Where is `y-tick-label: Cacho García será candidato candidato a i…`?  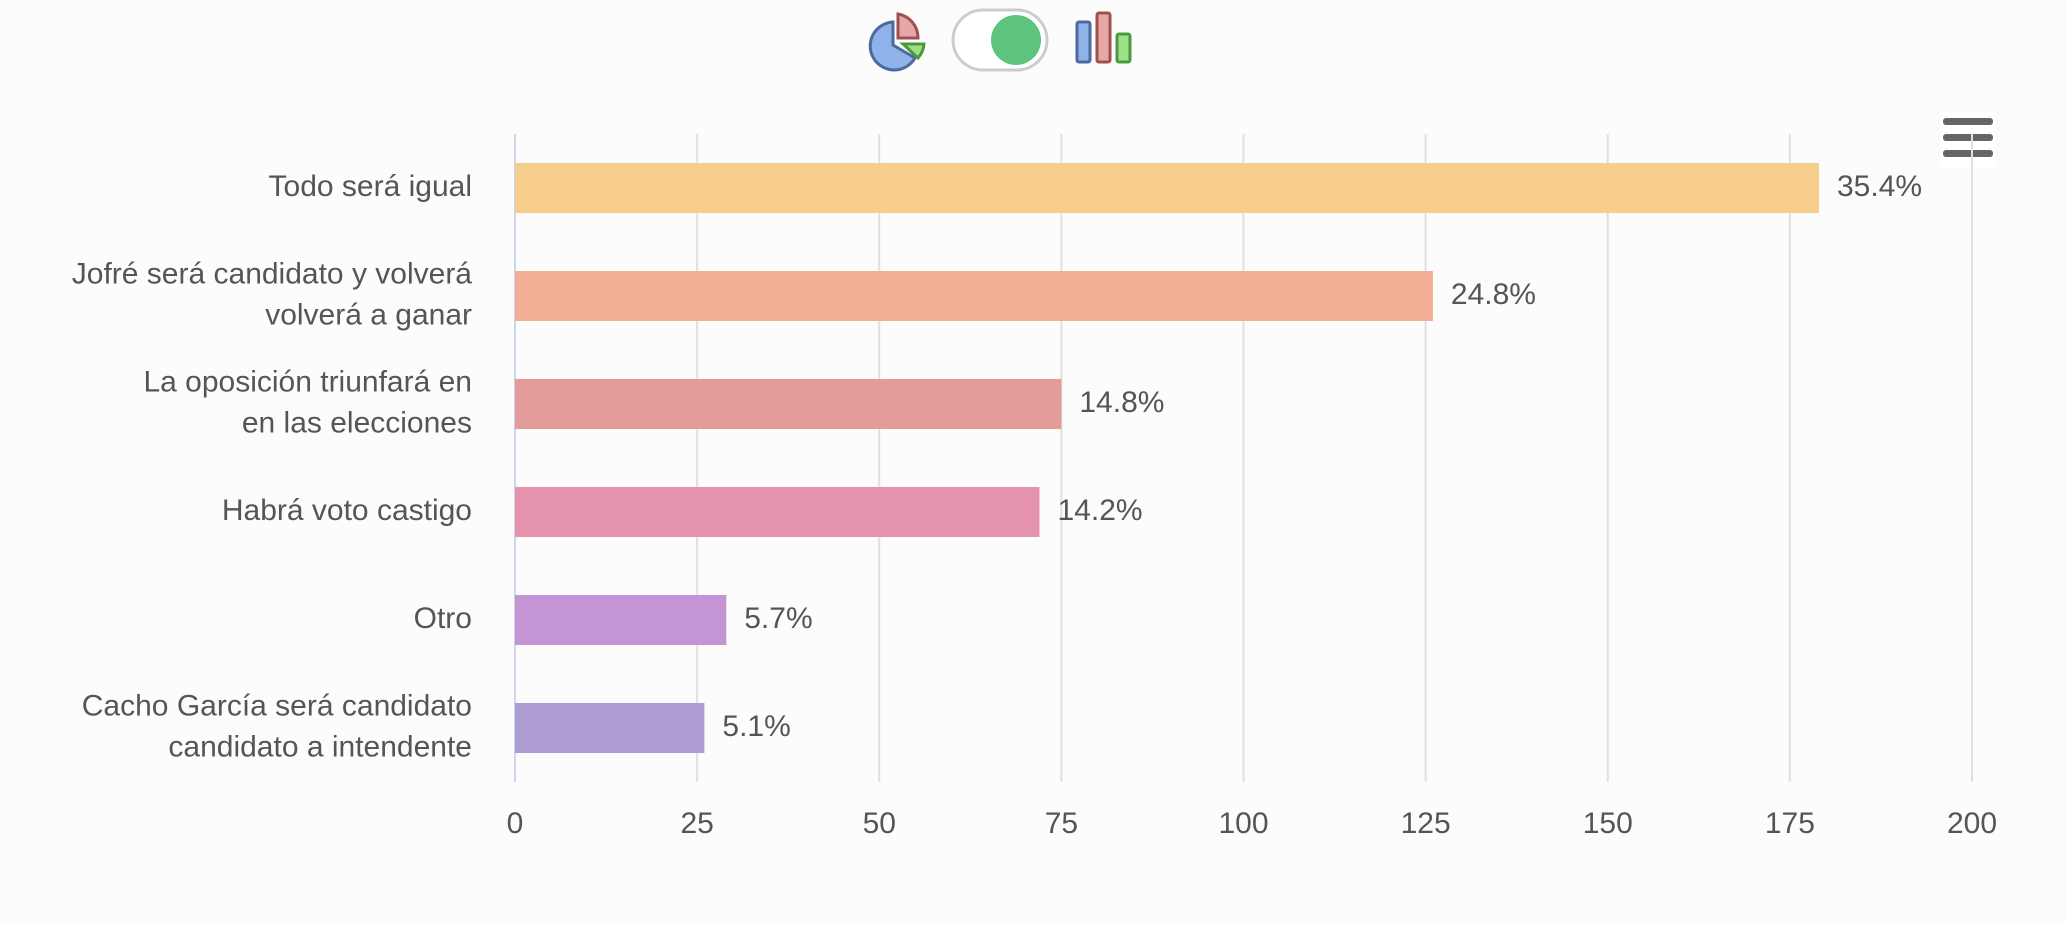
y-tick-label: Cacho García será candidato candidato a i… is located at coordinates (277, 726).